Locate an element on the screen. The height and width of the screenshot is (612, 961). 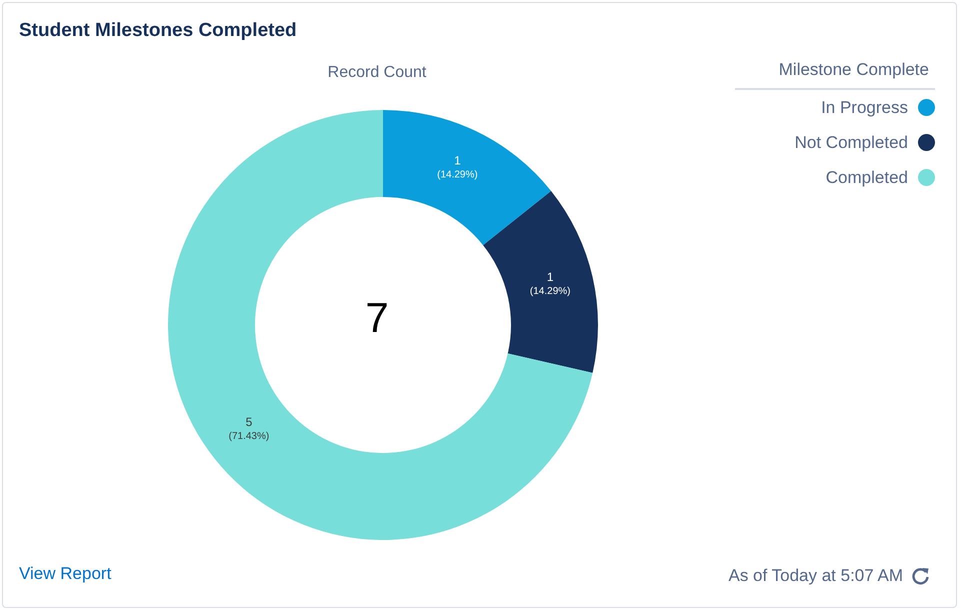
text: View Report is located at coordinates (65, 574).